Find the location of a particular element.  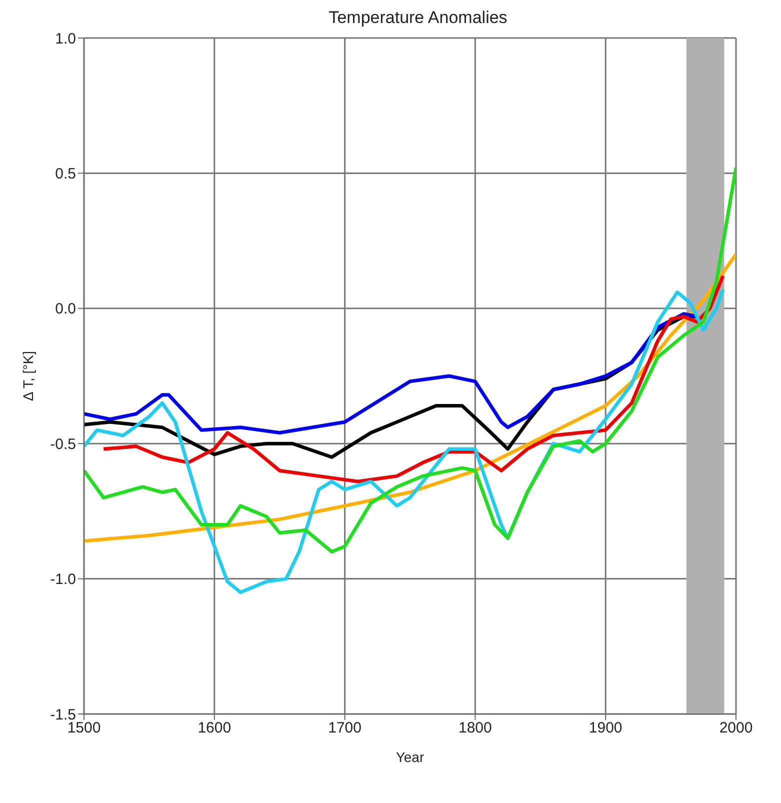

x-tick-label: 1900 is located at coordinates (605, 728).